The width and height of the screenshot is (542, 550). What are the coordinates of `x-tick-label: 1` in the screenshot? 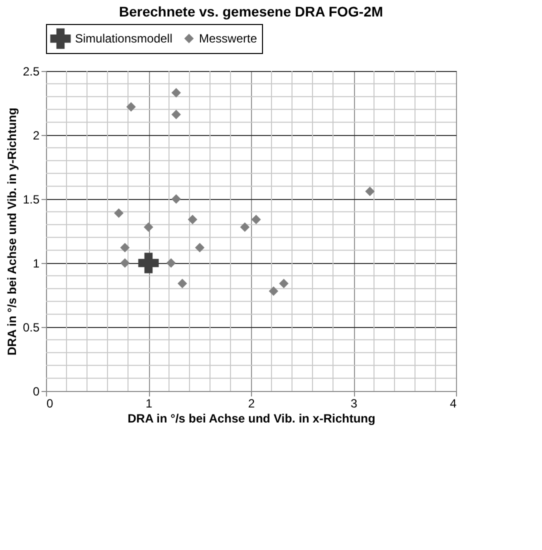 It's located at (149, 403).